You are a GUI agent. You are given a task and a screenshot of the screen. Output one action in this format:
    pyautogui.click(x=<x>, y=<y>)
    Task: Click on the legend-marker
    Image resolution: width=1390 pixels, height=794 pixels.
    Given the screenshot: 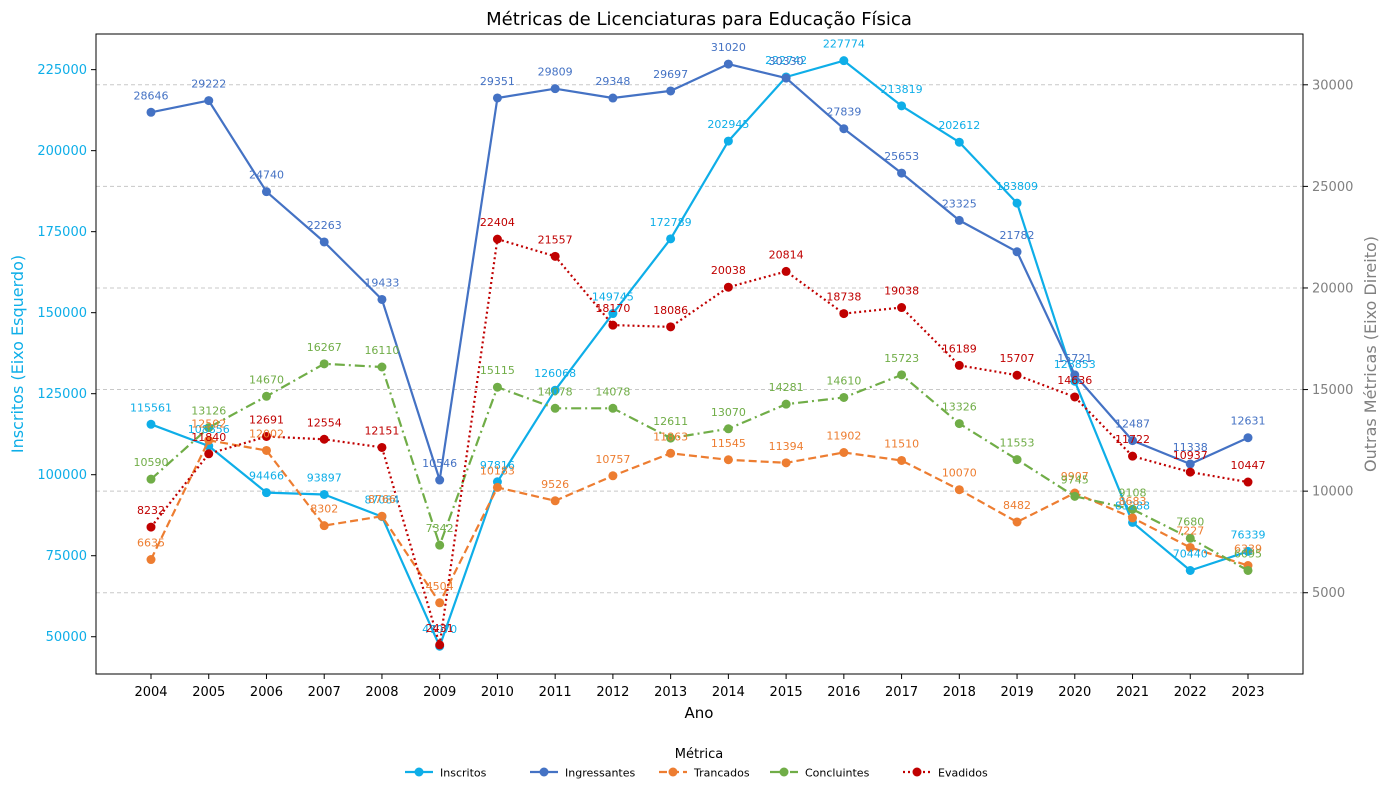 What is the action you would take?
    pyautogui.click(x=673, y=772)
    